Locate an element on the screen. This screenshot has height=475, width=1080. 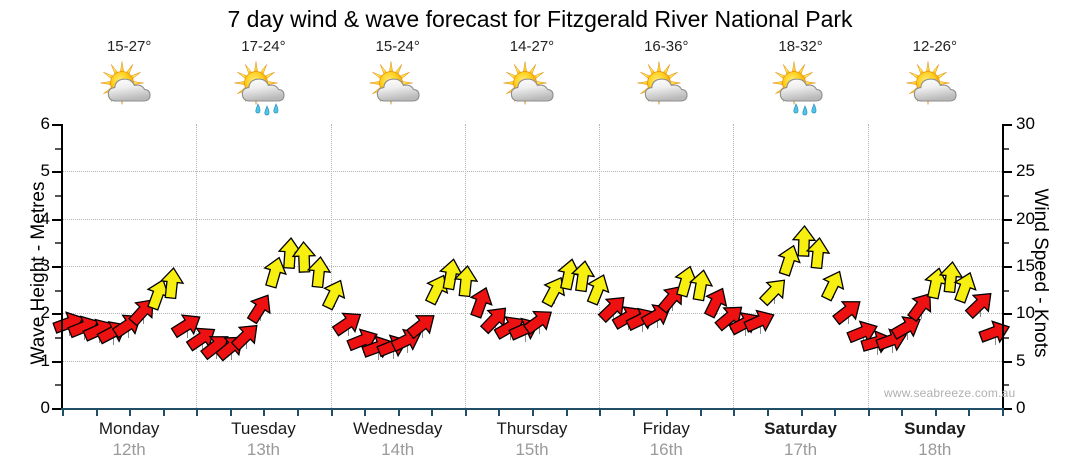
day-date: 15th is located at coordinates (532, 449).